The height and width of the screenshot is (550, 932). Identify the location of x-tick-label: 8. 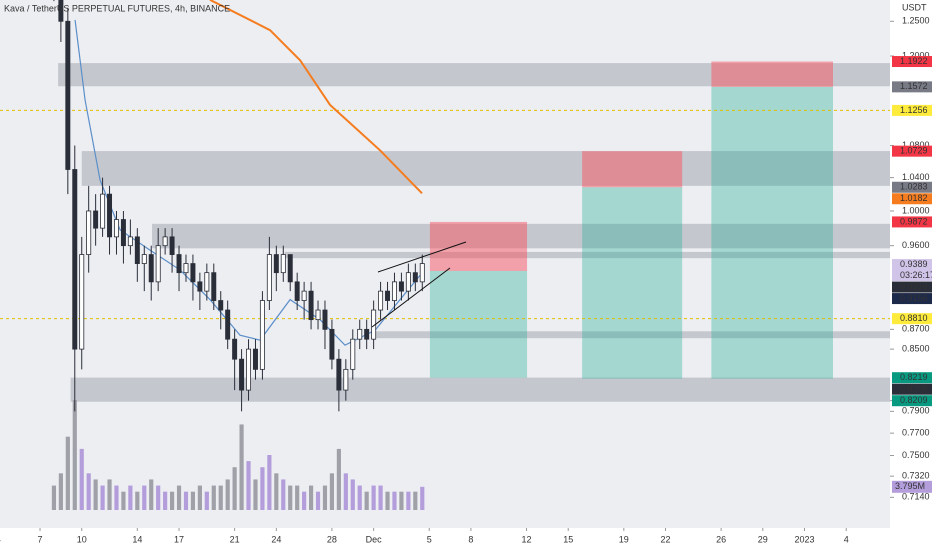
(470, 539).